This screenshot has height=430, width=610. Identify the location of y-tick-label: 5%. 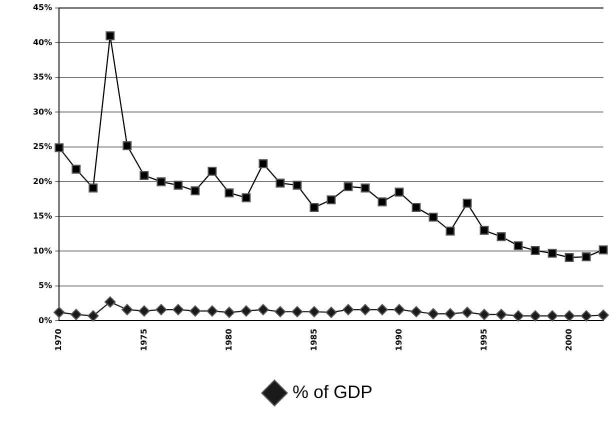
(45, 285).